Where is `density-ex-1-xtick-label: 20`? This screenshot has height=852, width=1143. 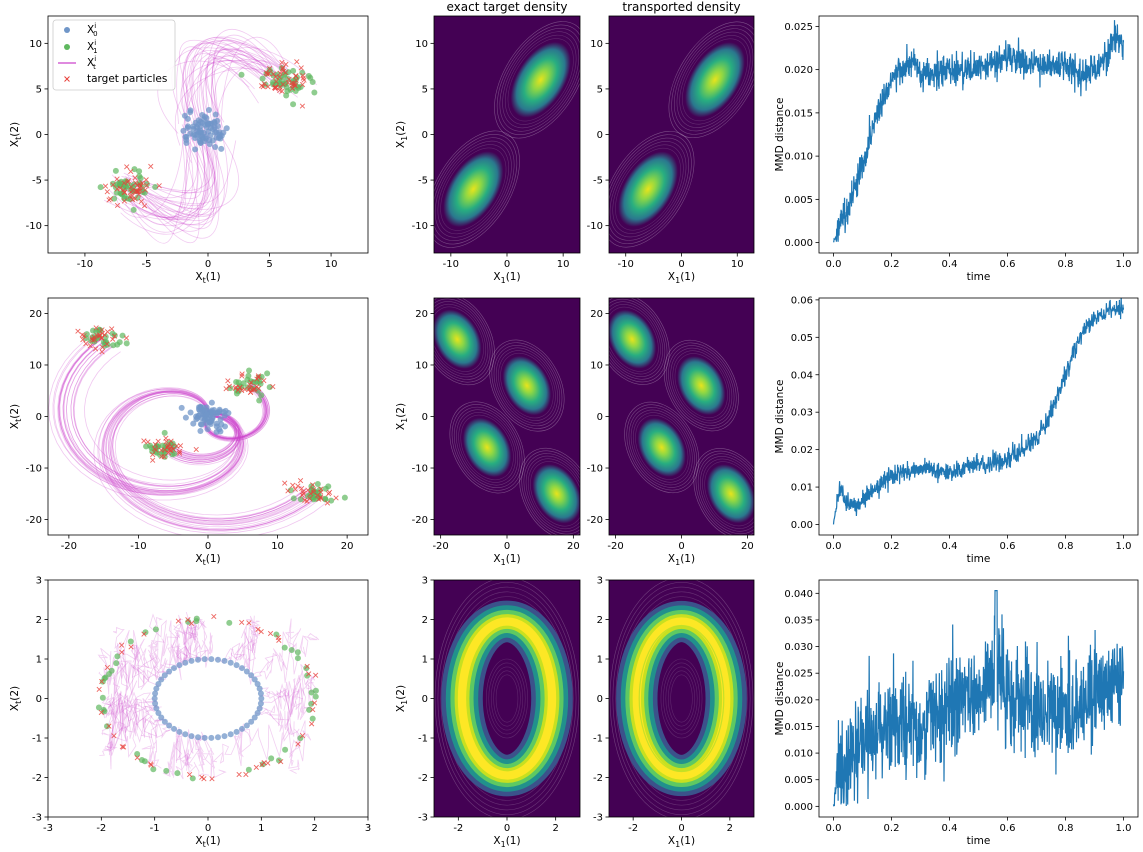 density-ex-1-xtick-label: 20 is located at coordinates (573, 546).